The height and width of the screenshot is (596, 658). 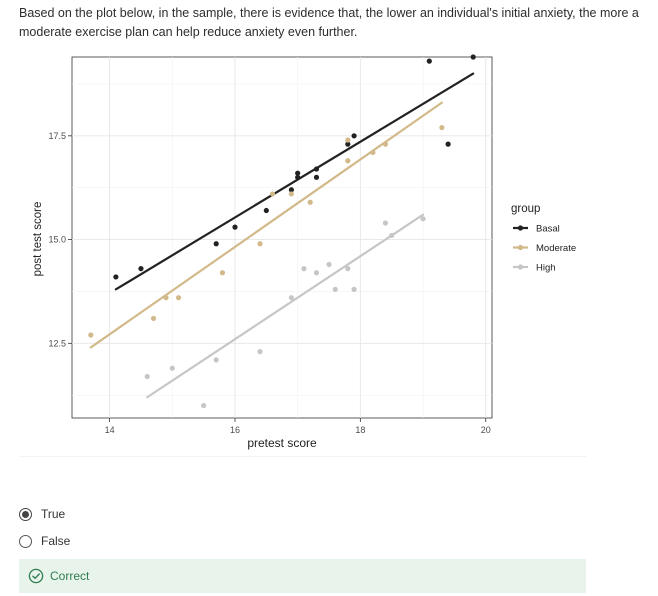 I want to click on radio-false, so click(x=25, y=541).